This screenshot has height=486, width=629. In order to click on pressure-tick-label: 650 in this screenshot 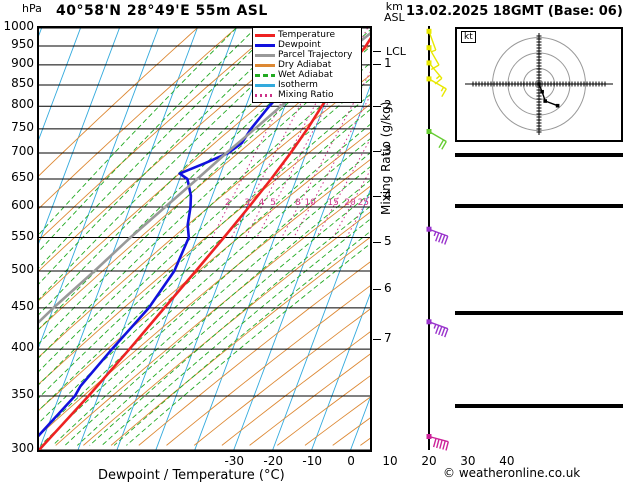, I will do `click(22, 176)`.